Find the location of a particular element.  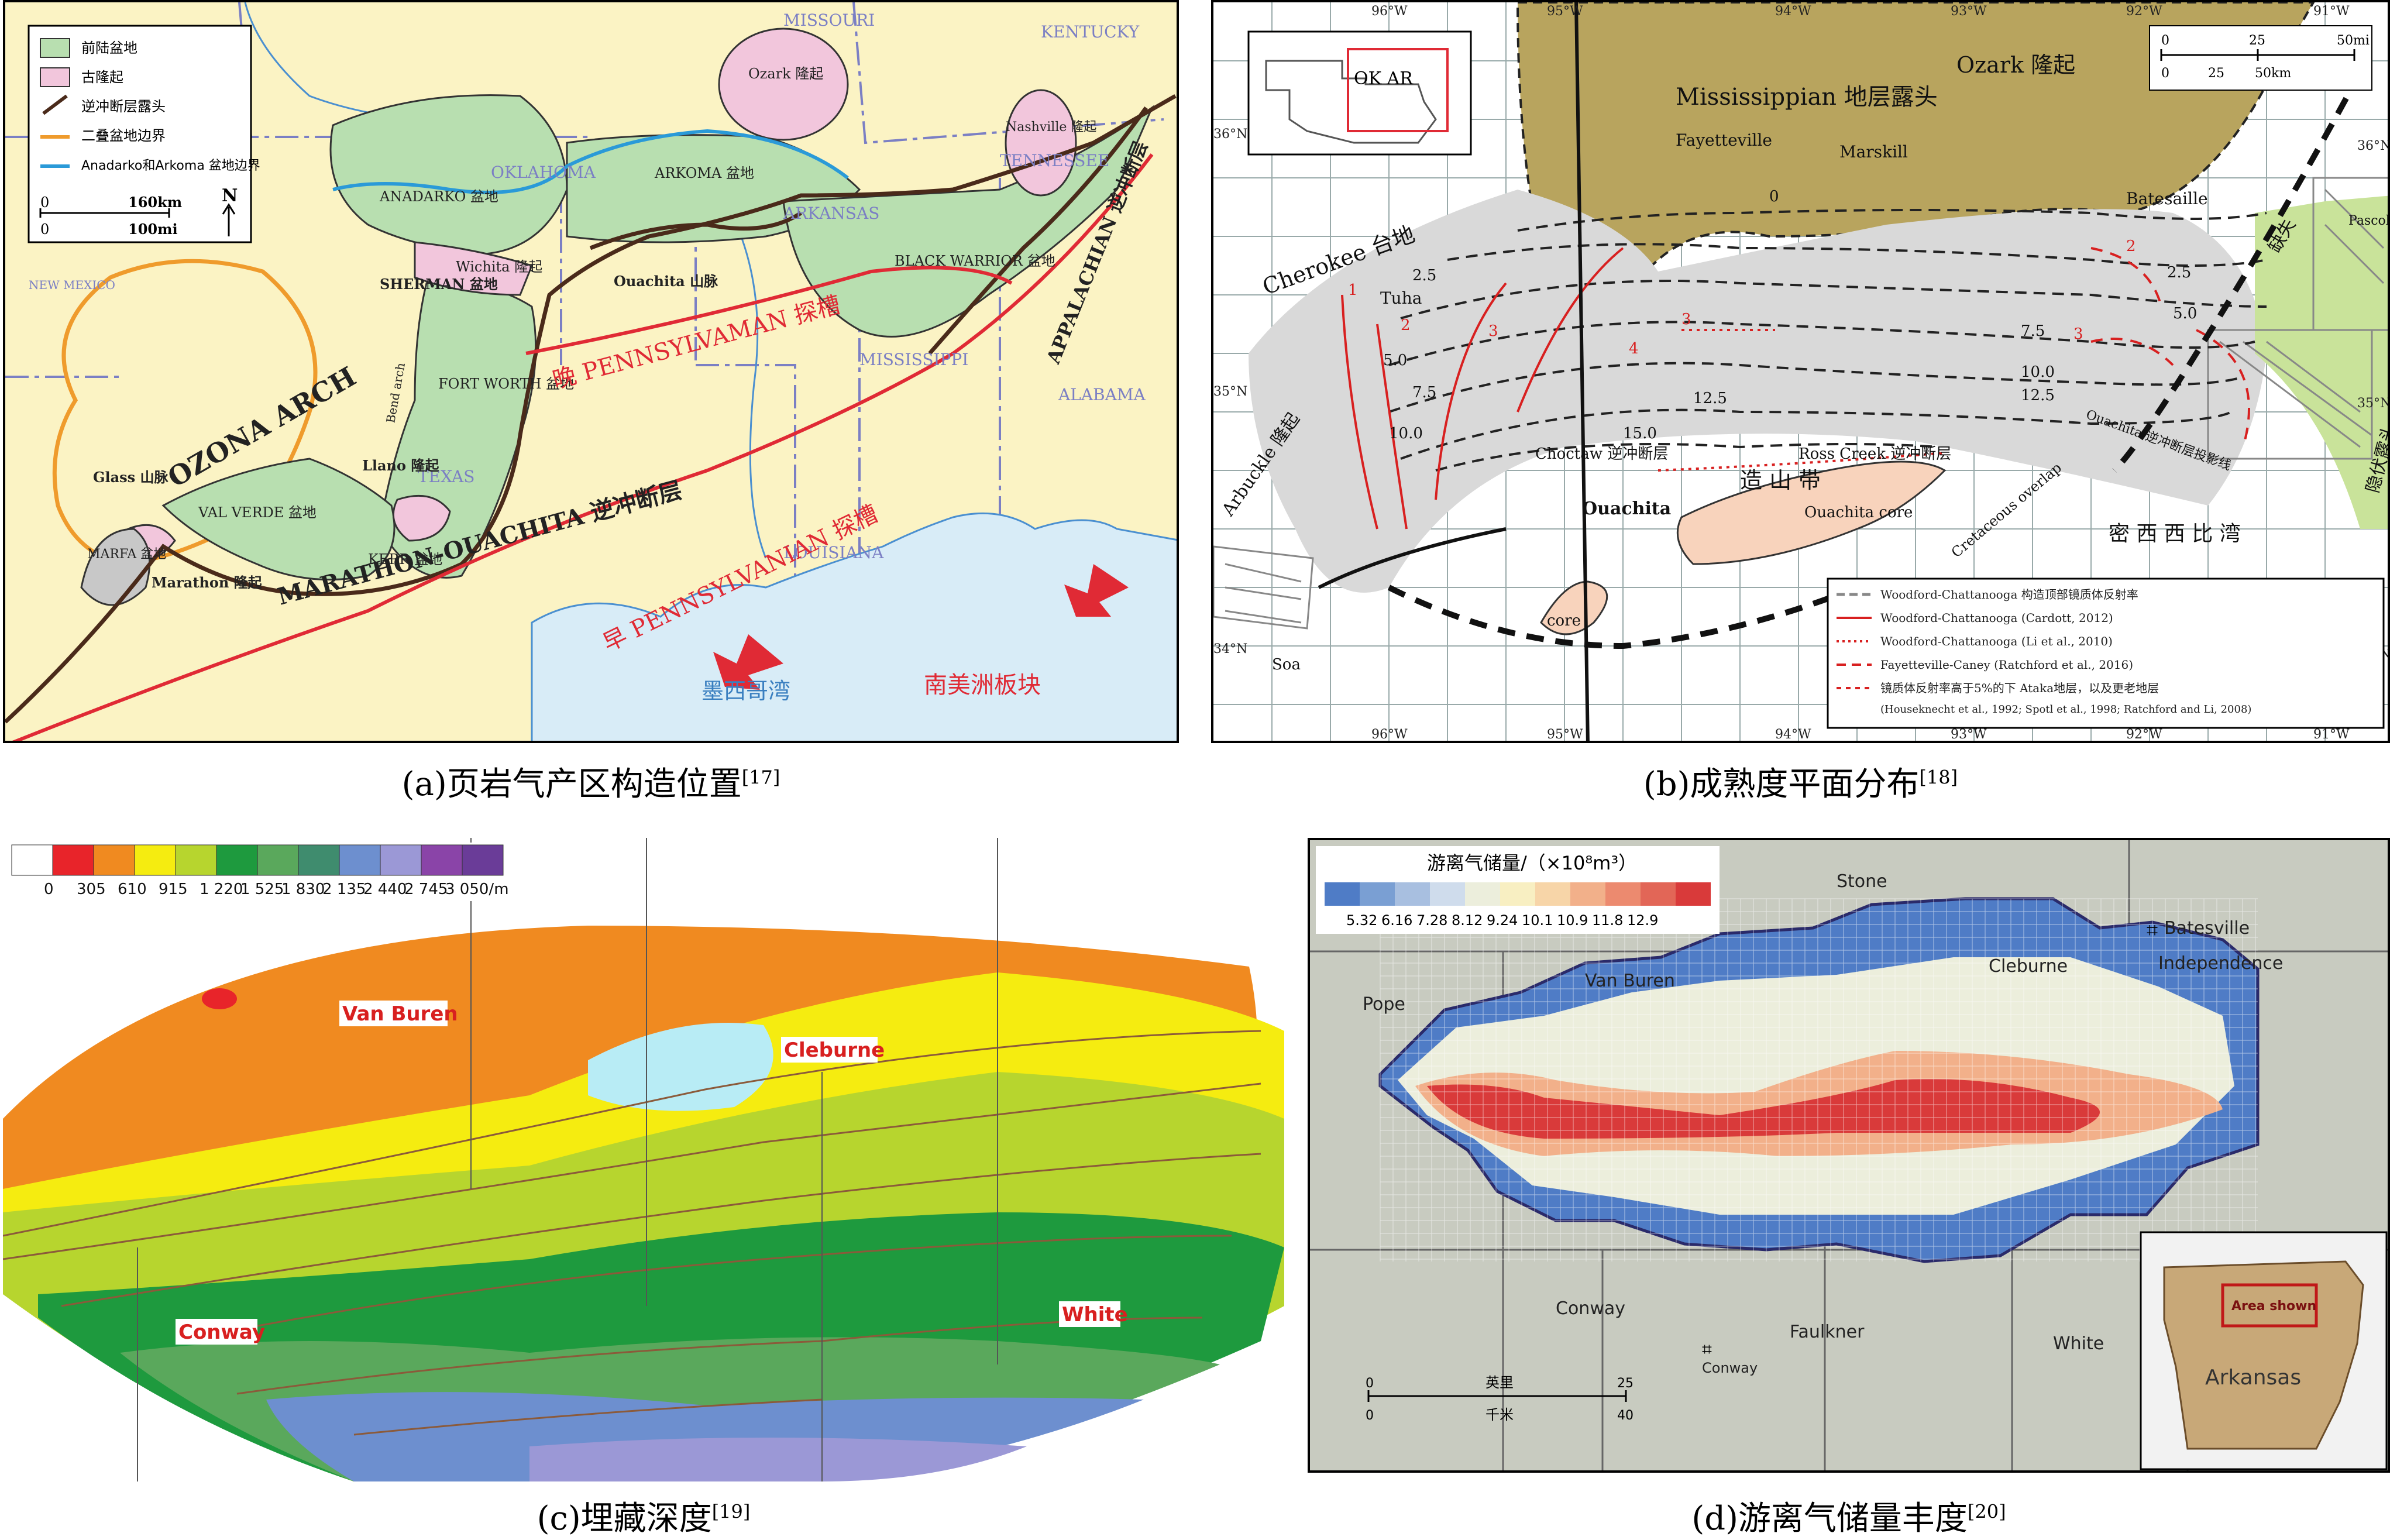

svg-text: 40 is located at coordinates (1625, 1415).